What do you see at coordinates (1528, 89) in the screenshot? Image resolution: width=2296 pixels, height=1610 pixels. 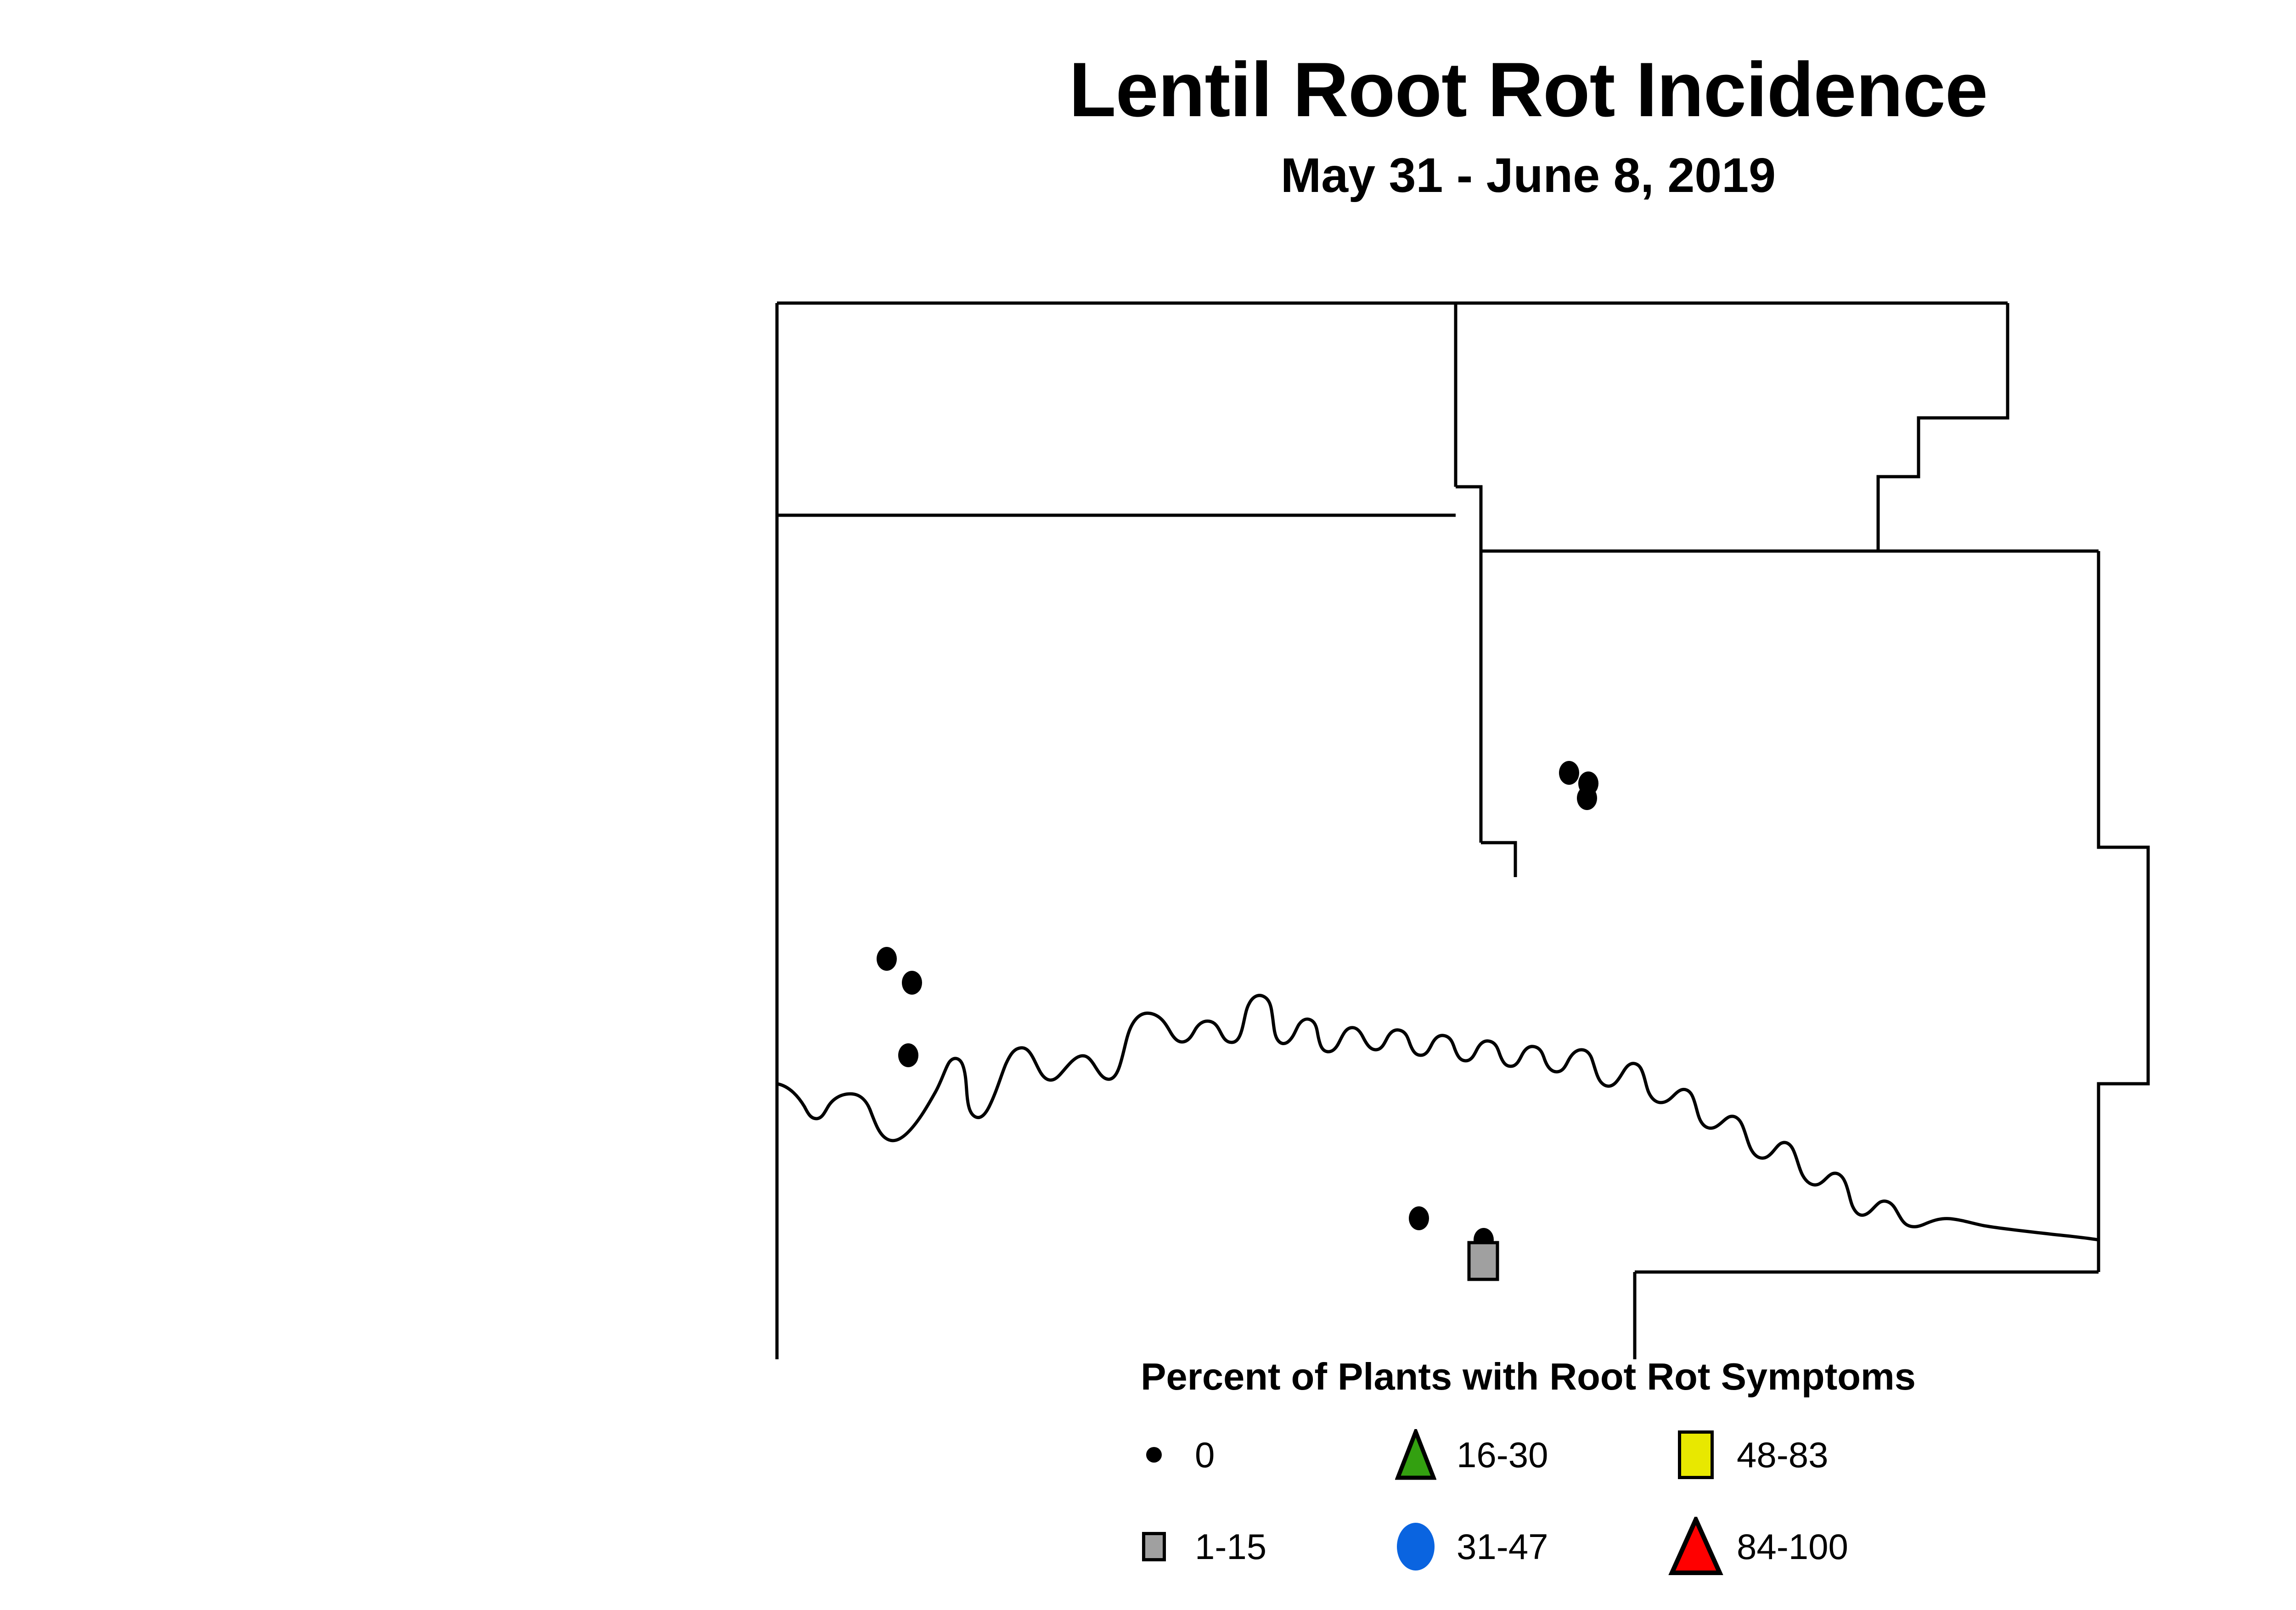 I see `page-title: Lentil Root Rot Incidence` at bounding box center [1528, 89].